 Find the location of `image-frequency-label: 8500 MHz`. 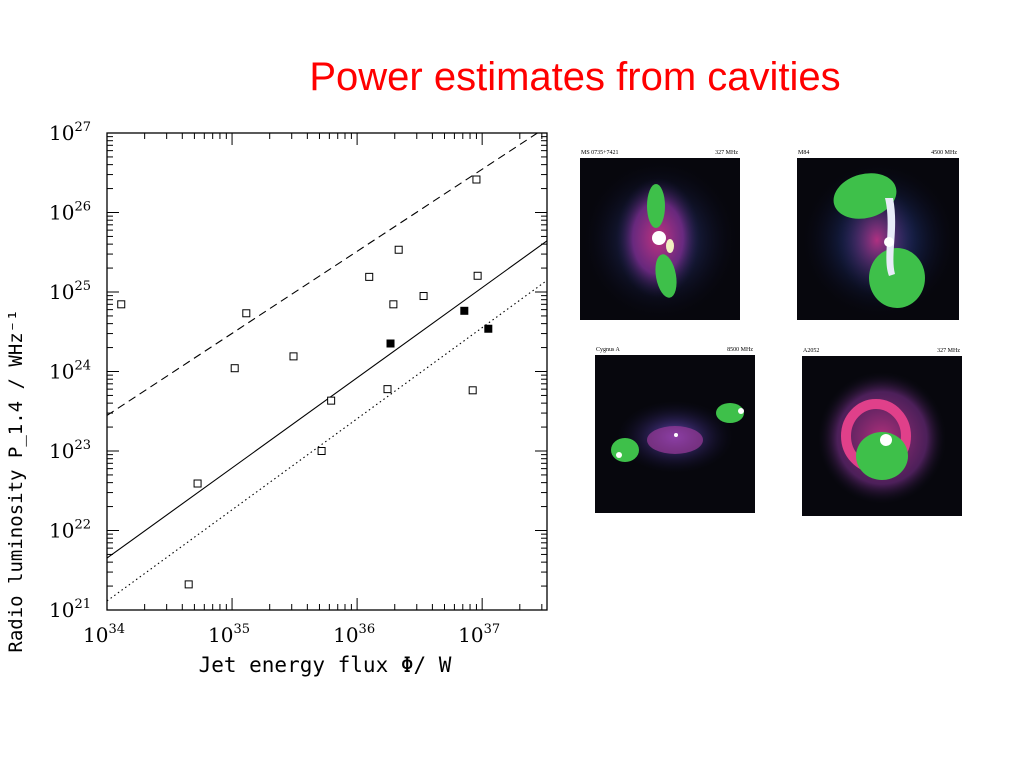

image-frequency-label: 8500 MHz is located at coordinates (740, 350).